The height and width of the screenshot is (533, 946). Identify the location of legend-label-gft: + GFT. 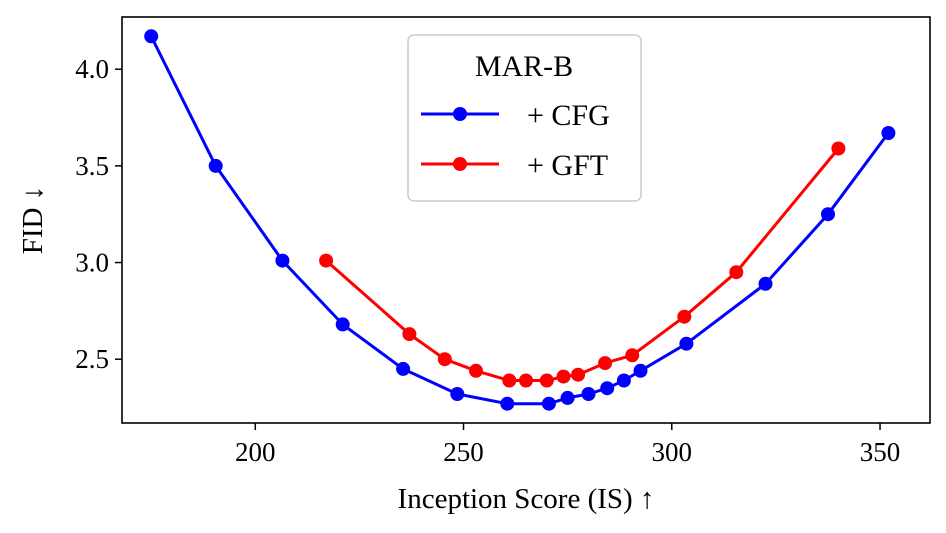
(567, 165).